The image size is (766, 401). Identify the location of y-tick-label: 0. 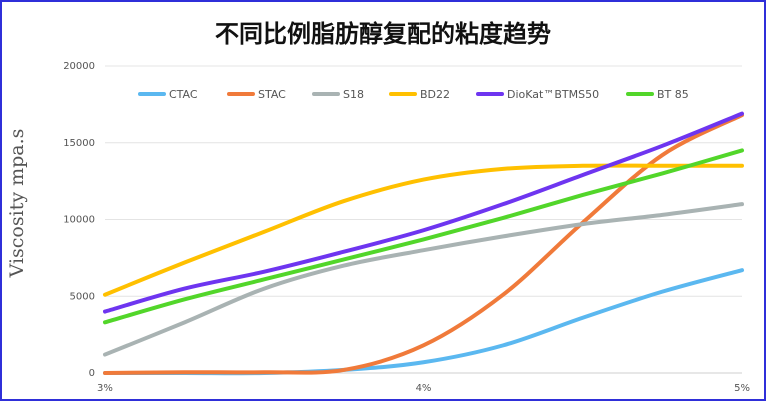
(92, 373).